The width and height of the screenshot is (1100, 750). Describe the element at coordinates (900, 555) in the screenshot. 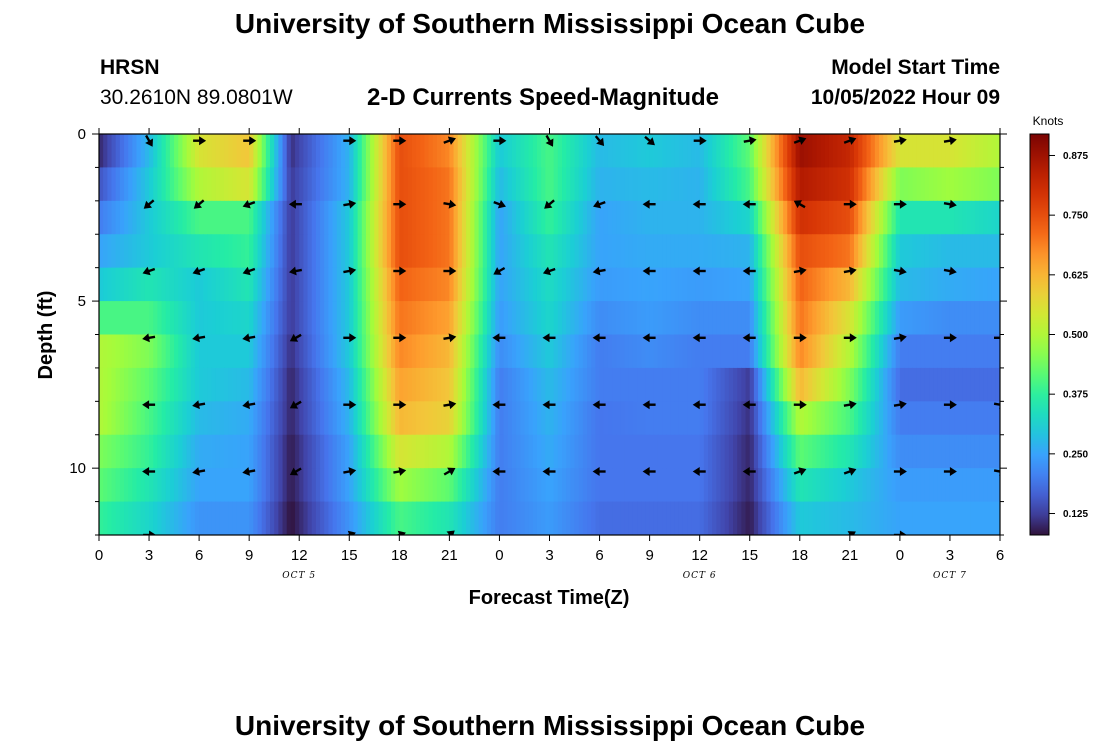

I see `x-tick-label: 0` at that location.